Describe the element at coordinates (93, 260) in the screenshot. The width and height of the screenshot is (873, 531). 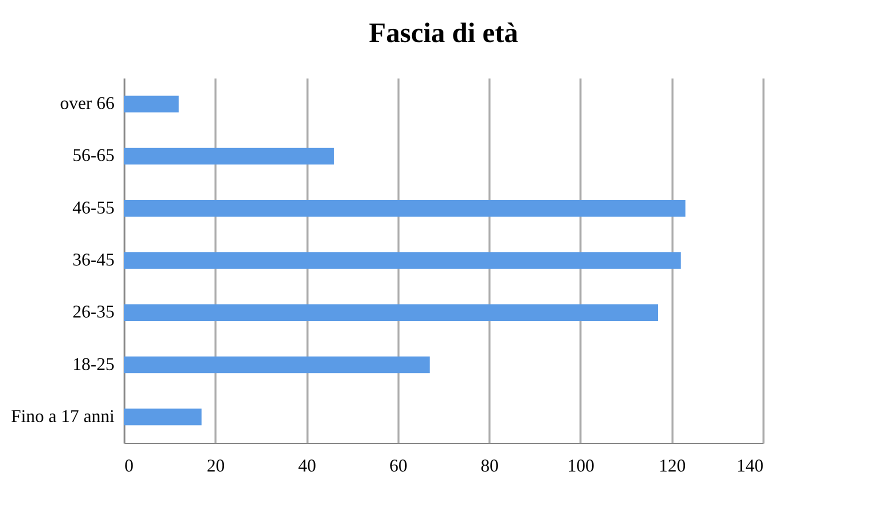
I see `y-tick-label: 36-45` at that location.